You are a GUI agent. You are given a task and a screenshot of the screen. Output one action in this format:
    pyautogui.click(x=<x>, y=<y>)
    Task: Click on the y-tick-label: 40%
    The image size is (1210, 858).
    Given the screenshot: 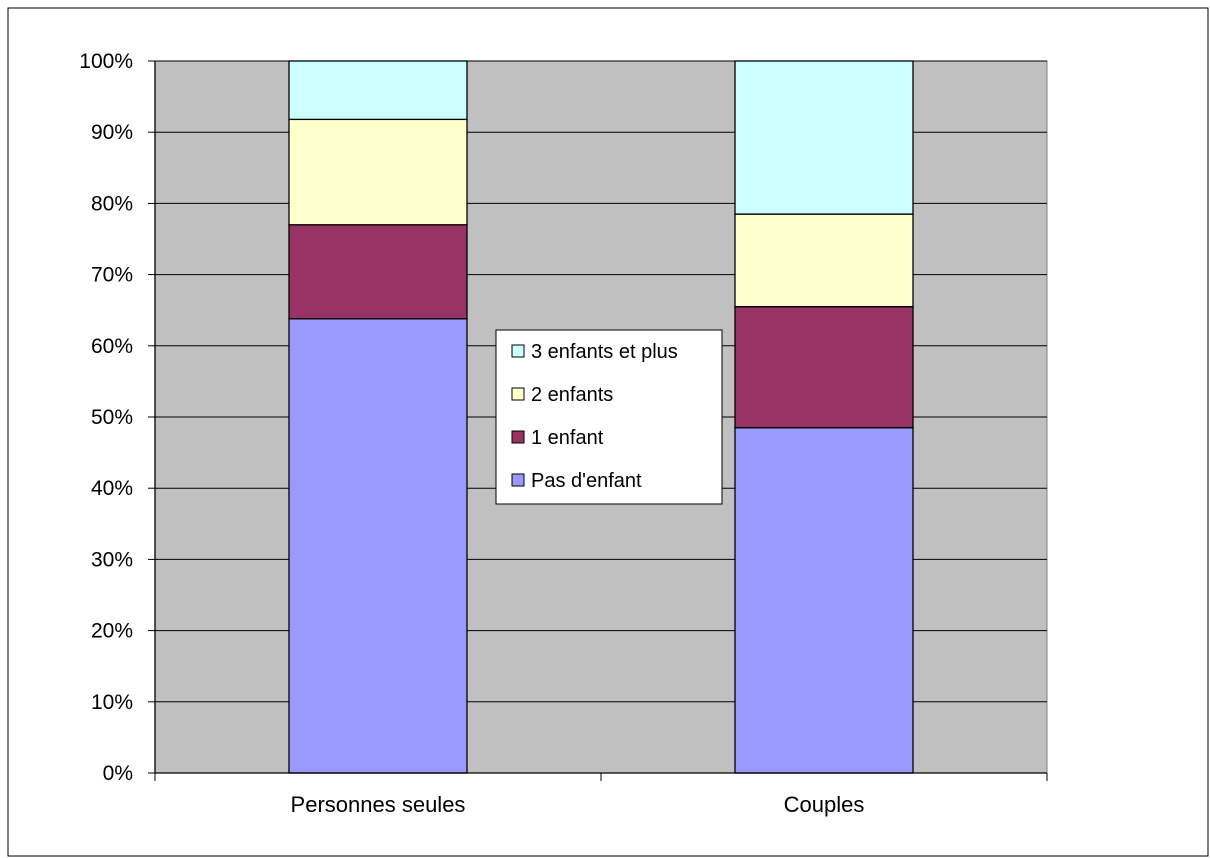 What is the action you would take?
    pyautogui.click(x=112, y=488)
    